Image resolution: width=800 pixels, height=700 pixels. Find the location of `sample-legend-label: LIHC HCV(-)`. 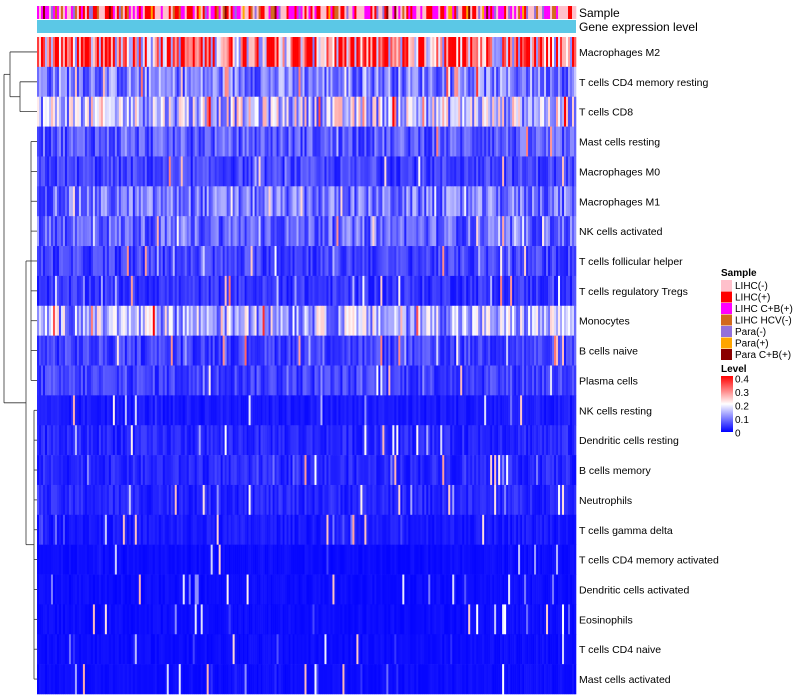

sample-legend-label: LIHC HCV(-) is located at coordinates (763, 321).